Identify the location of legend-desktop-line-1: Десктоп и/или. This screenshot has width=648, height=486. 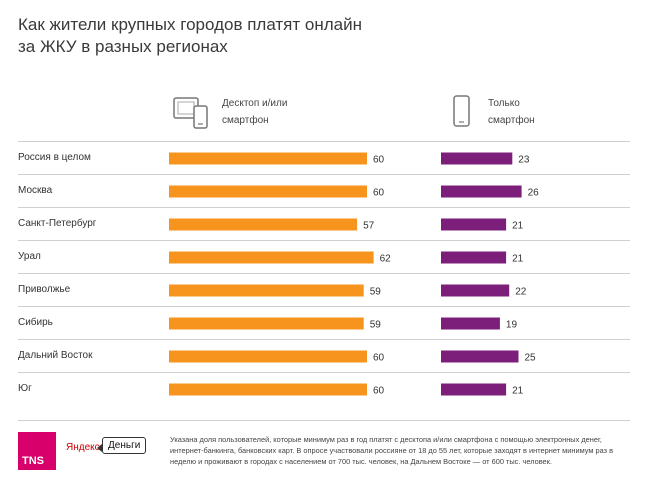
(255, 103).